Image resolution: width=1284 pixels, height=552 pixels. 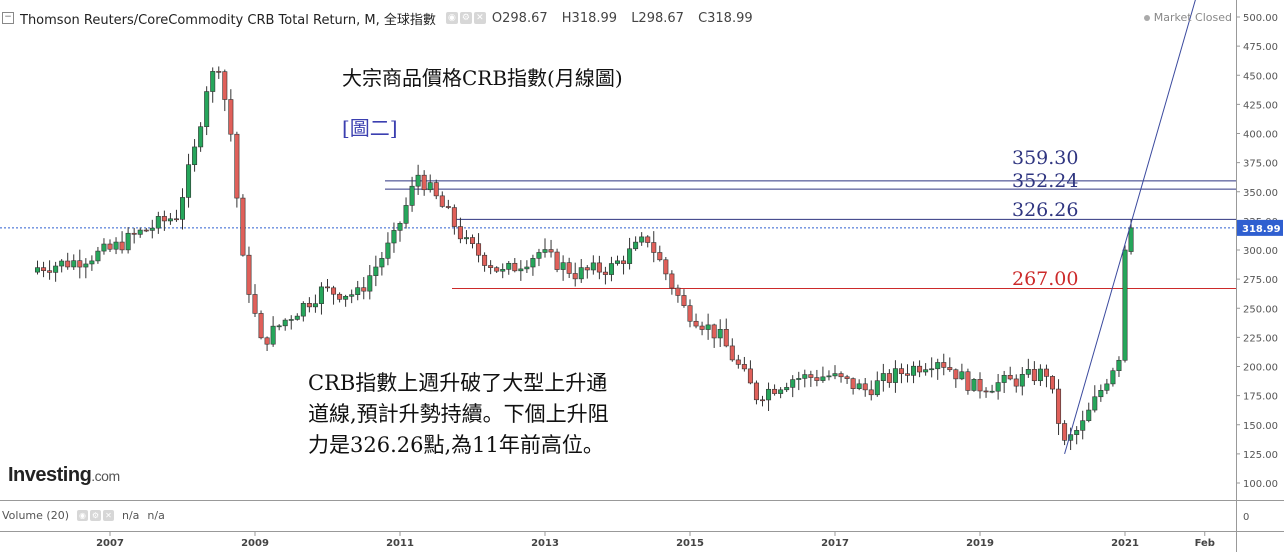 I want to click on y-tick-label: 350.00, so click(x=1260, y=193).